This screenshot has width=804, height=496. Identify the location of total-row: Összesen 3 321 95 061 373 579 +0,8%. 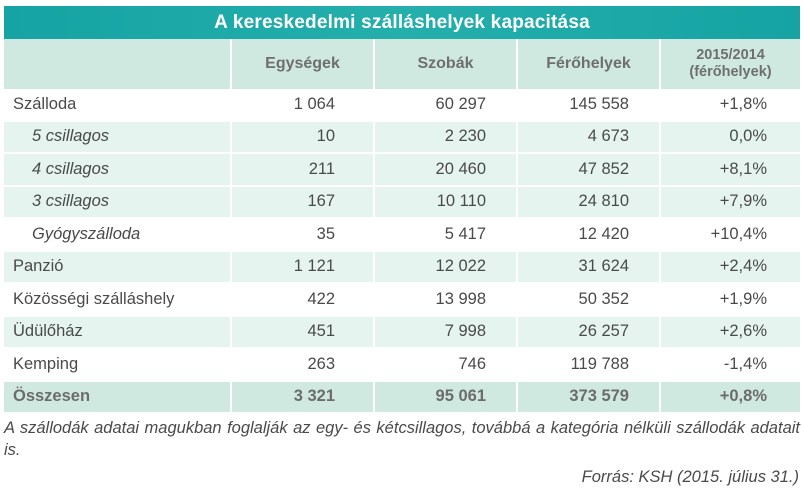
(402, 397).